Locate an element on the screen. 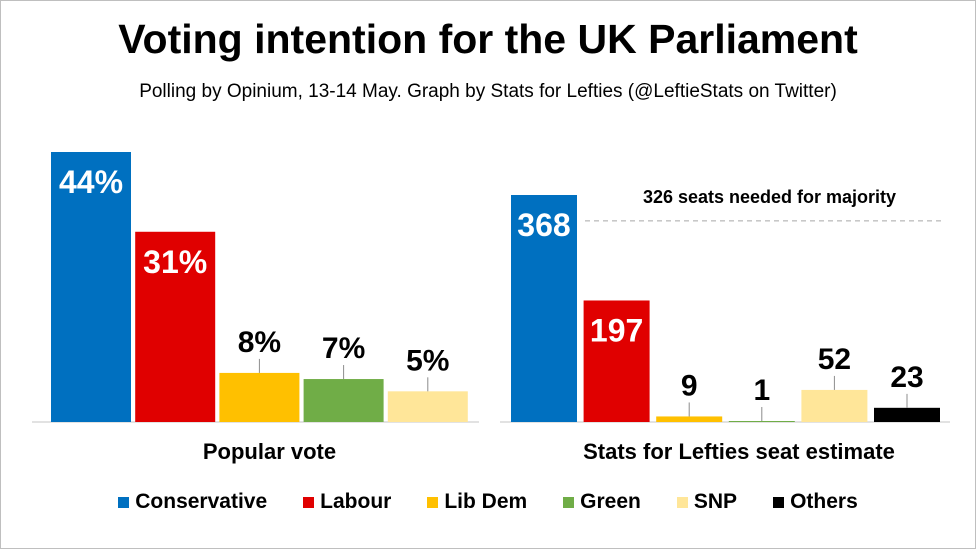 The height and width of the screenshot is (549, 976). legend-label: Conservative is located at coordinates (201, 501).